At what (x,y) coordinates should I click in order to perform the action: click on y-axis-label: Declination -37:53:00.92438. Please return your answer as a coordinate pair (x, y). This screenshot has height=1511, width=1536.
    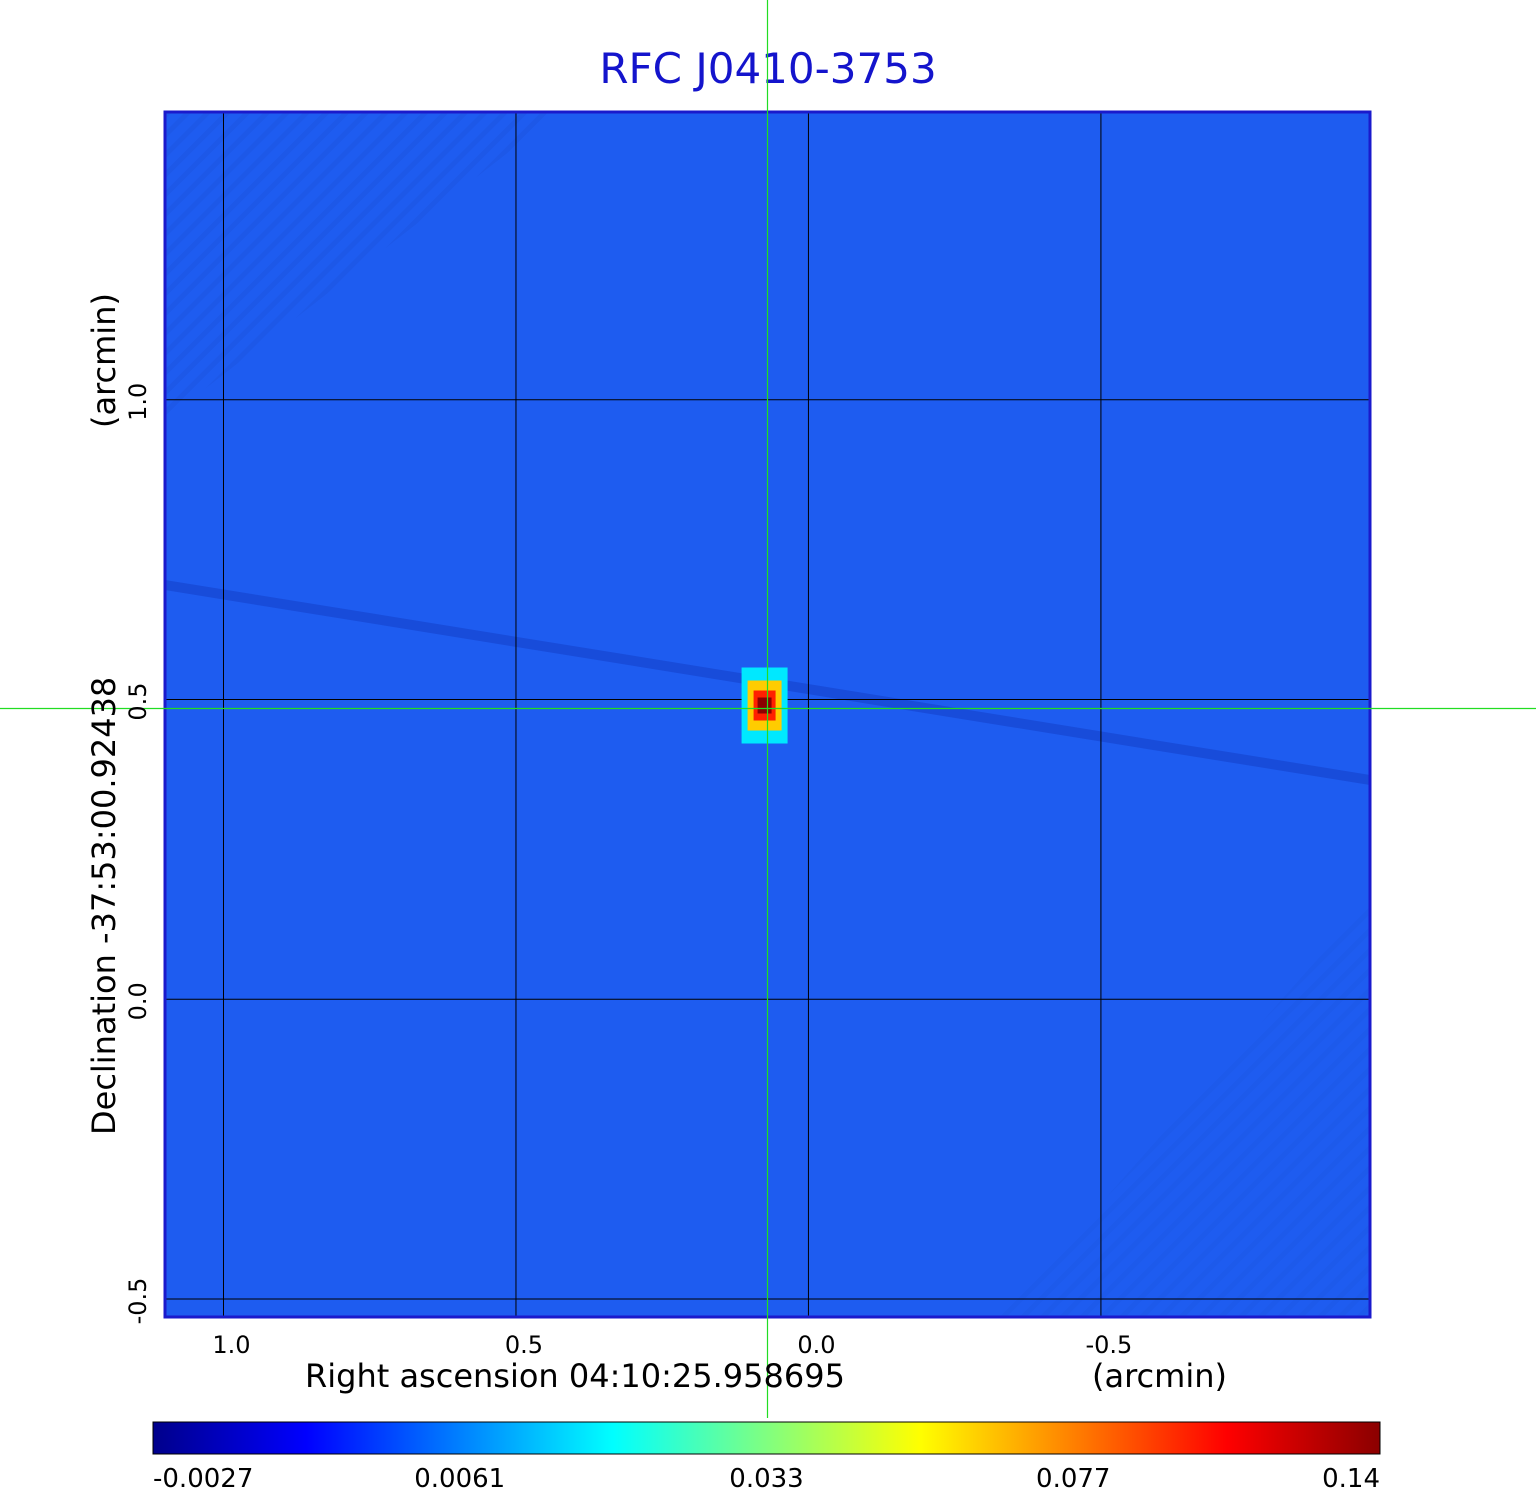
    Looking at the image, I should click on (104, 906).